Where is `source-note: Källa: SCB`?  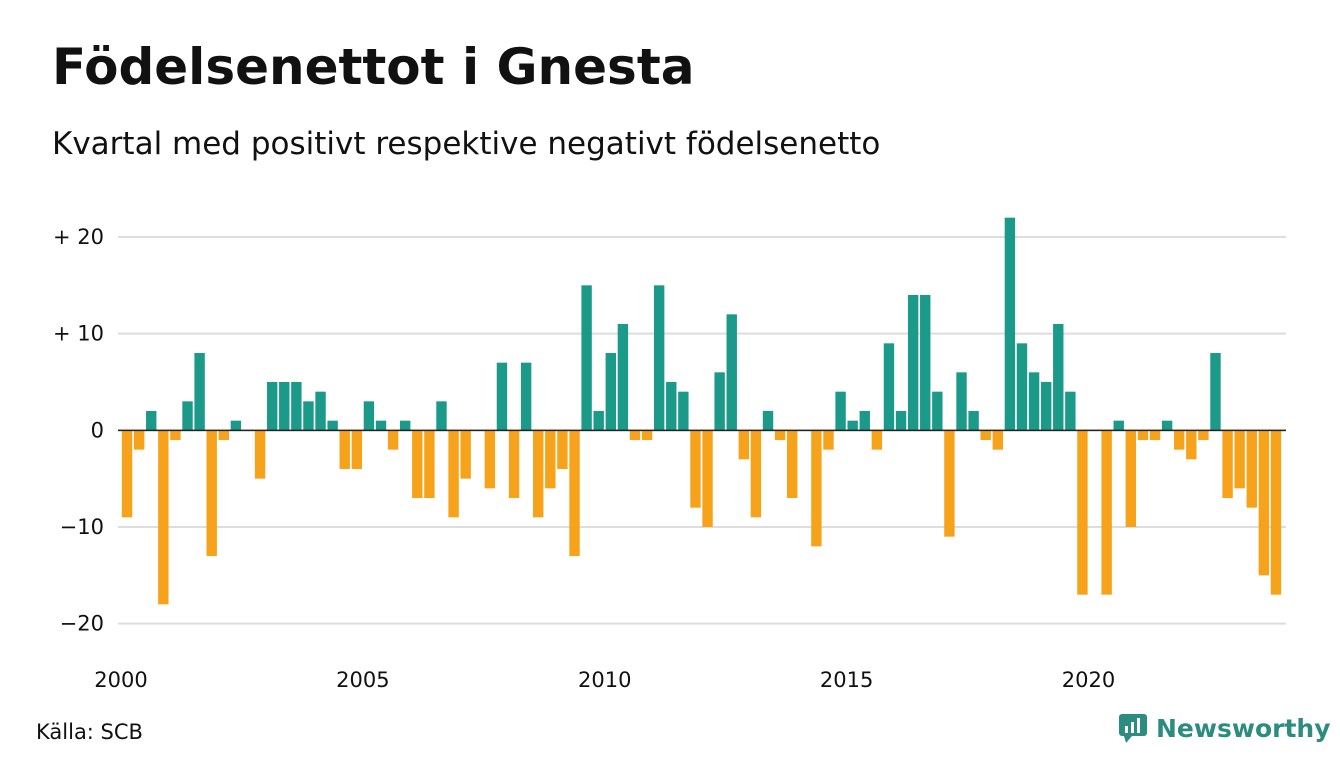
source-note: Källa: SCB is located at coordinates (89, 732).